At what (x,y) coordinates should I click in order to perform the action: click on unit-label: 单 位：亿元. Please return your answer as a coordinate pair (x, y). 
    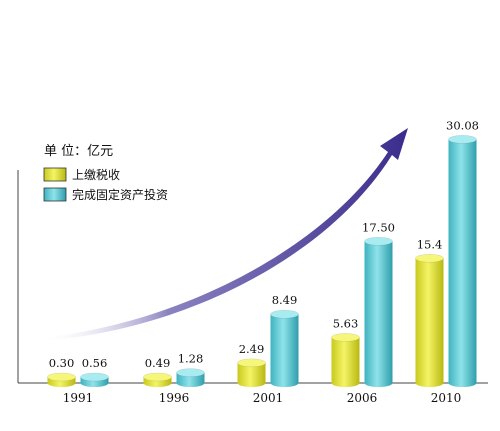
    Looking at the image, I should click on (78, 151).